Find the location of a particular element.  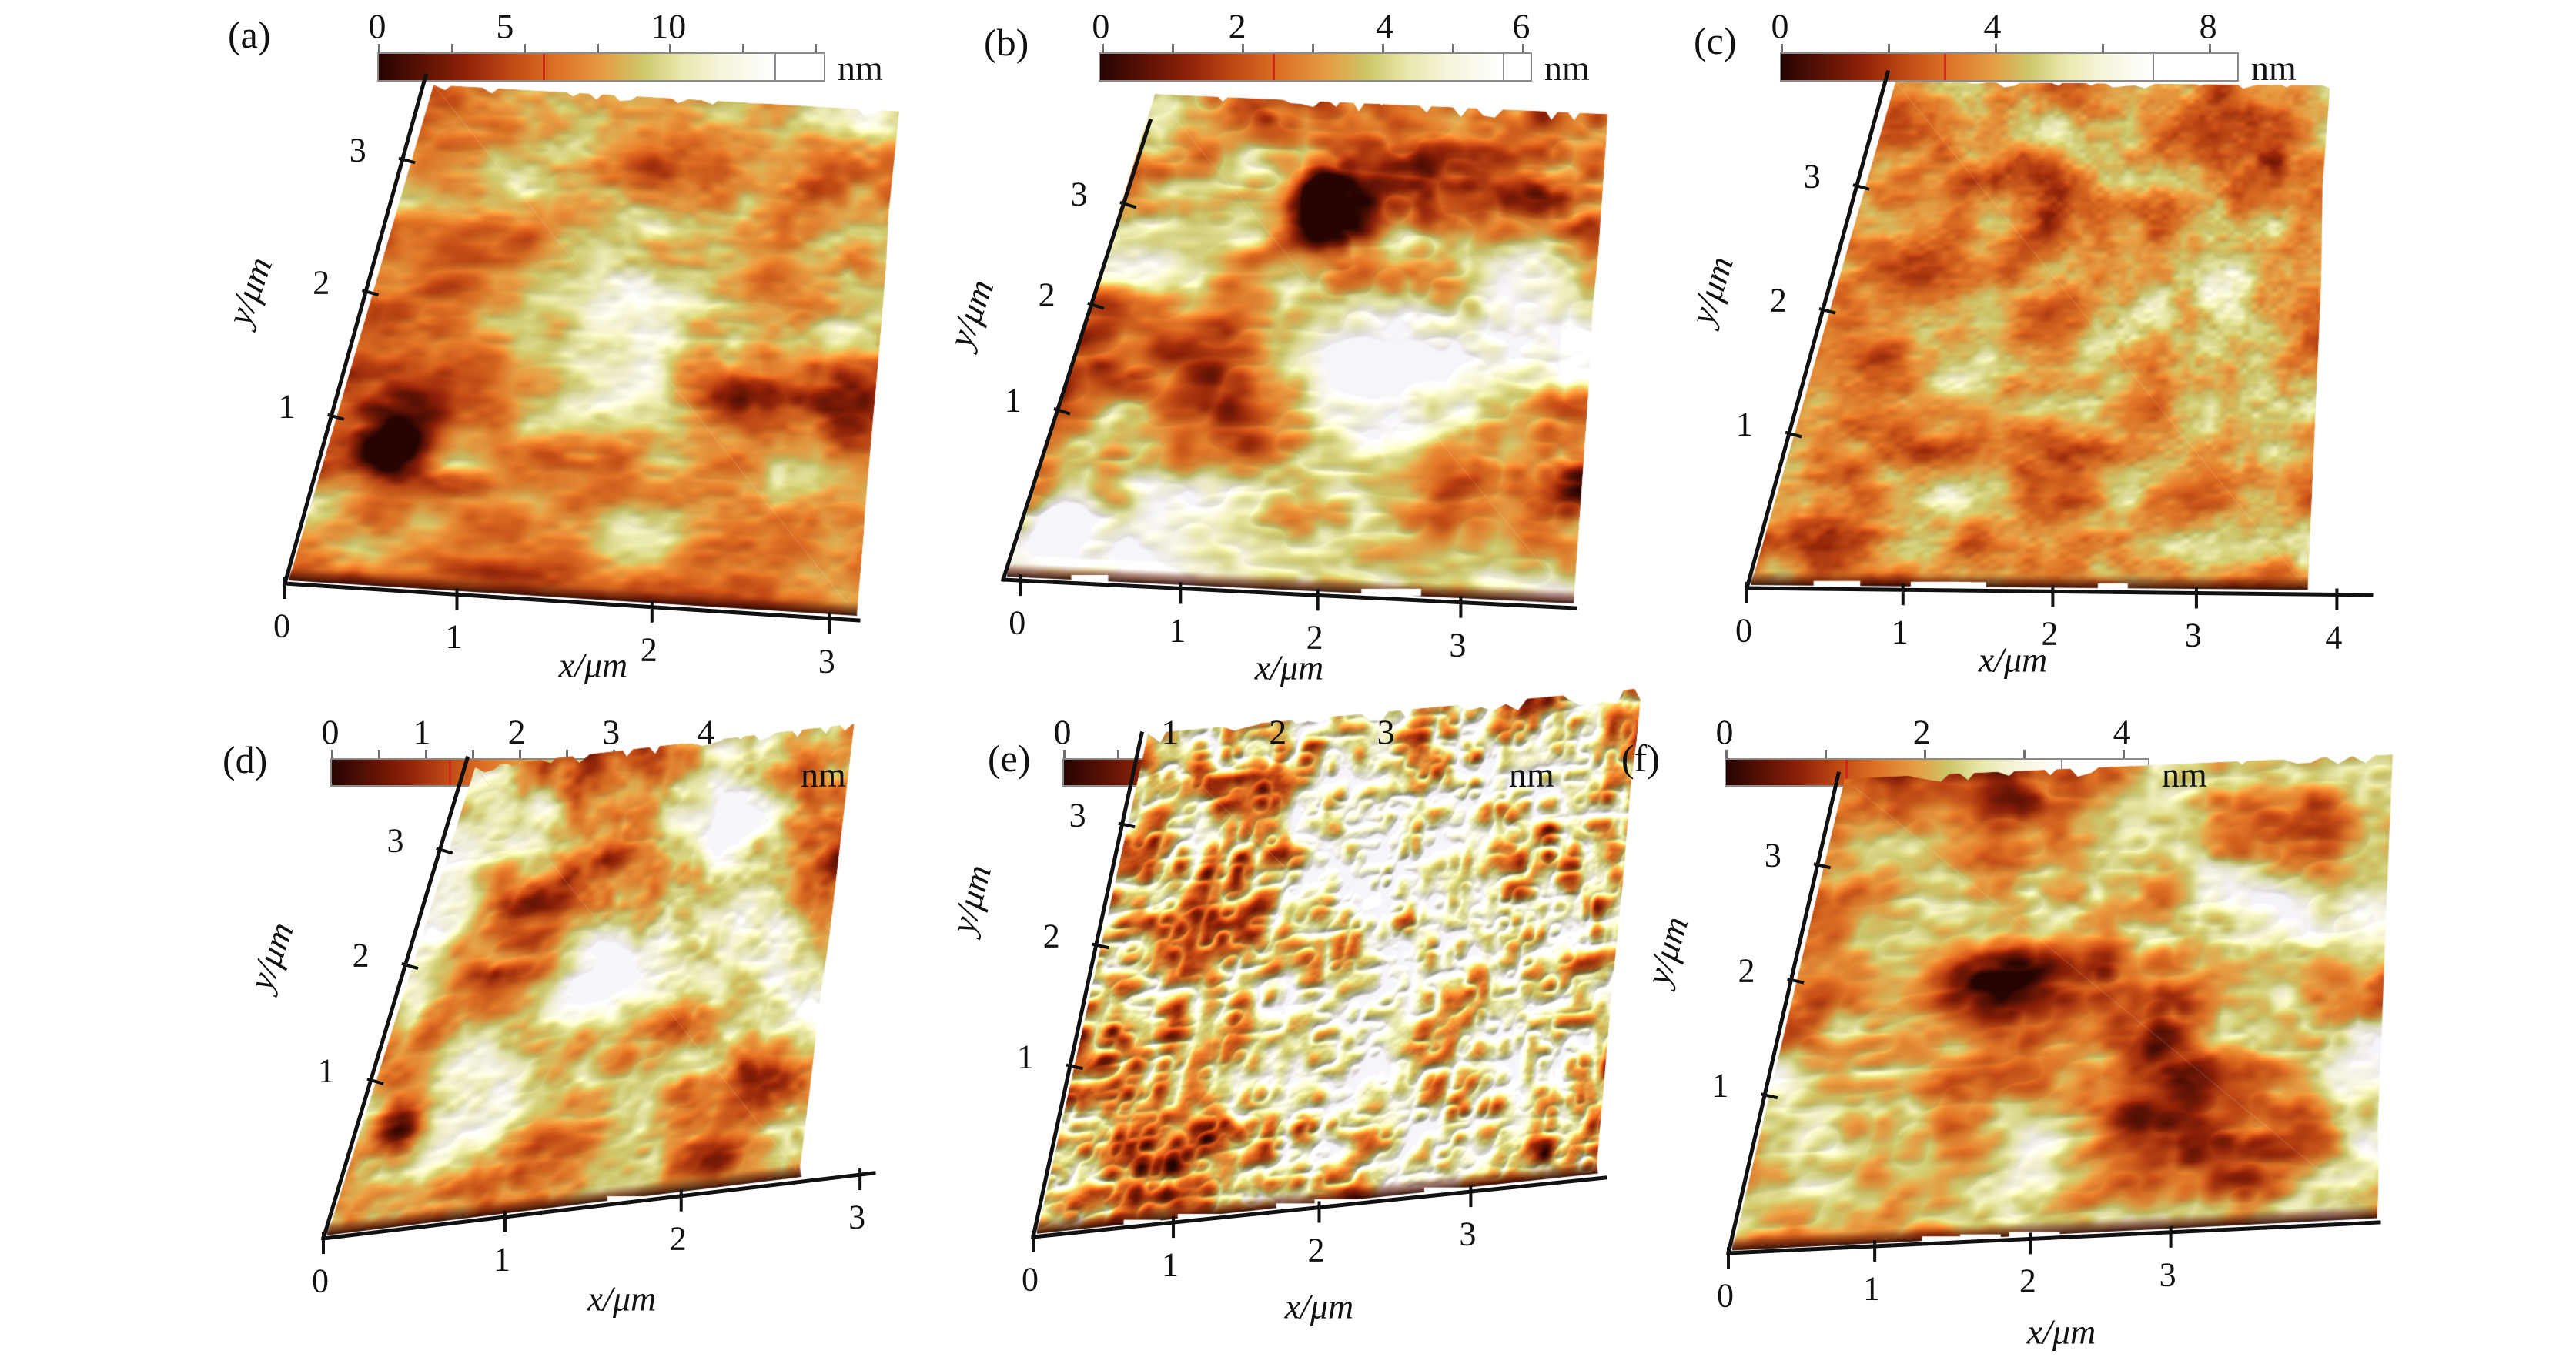

panel-label: (a) is located at coordinates (250, 34).